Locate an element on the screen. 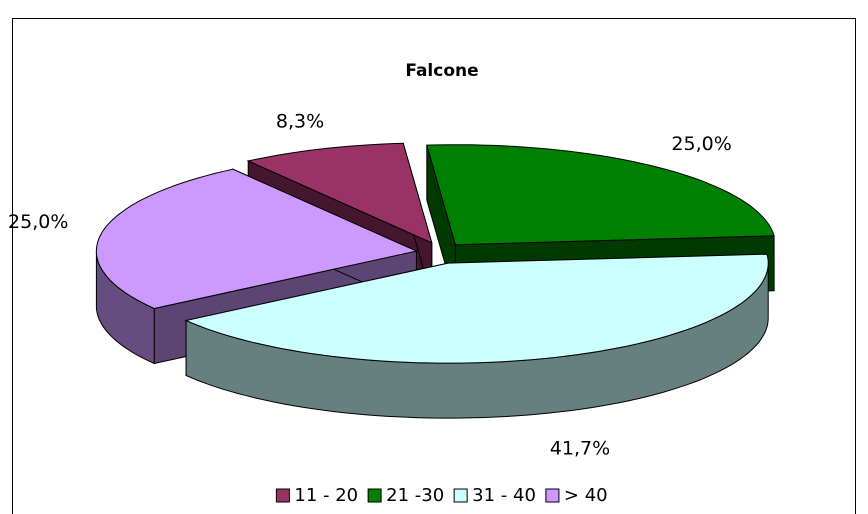  legend-label: 31 - 40 is located at coordinates (504, 495).